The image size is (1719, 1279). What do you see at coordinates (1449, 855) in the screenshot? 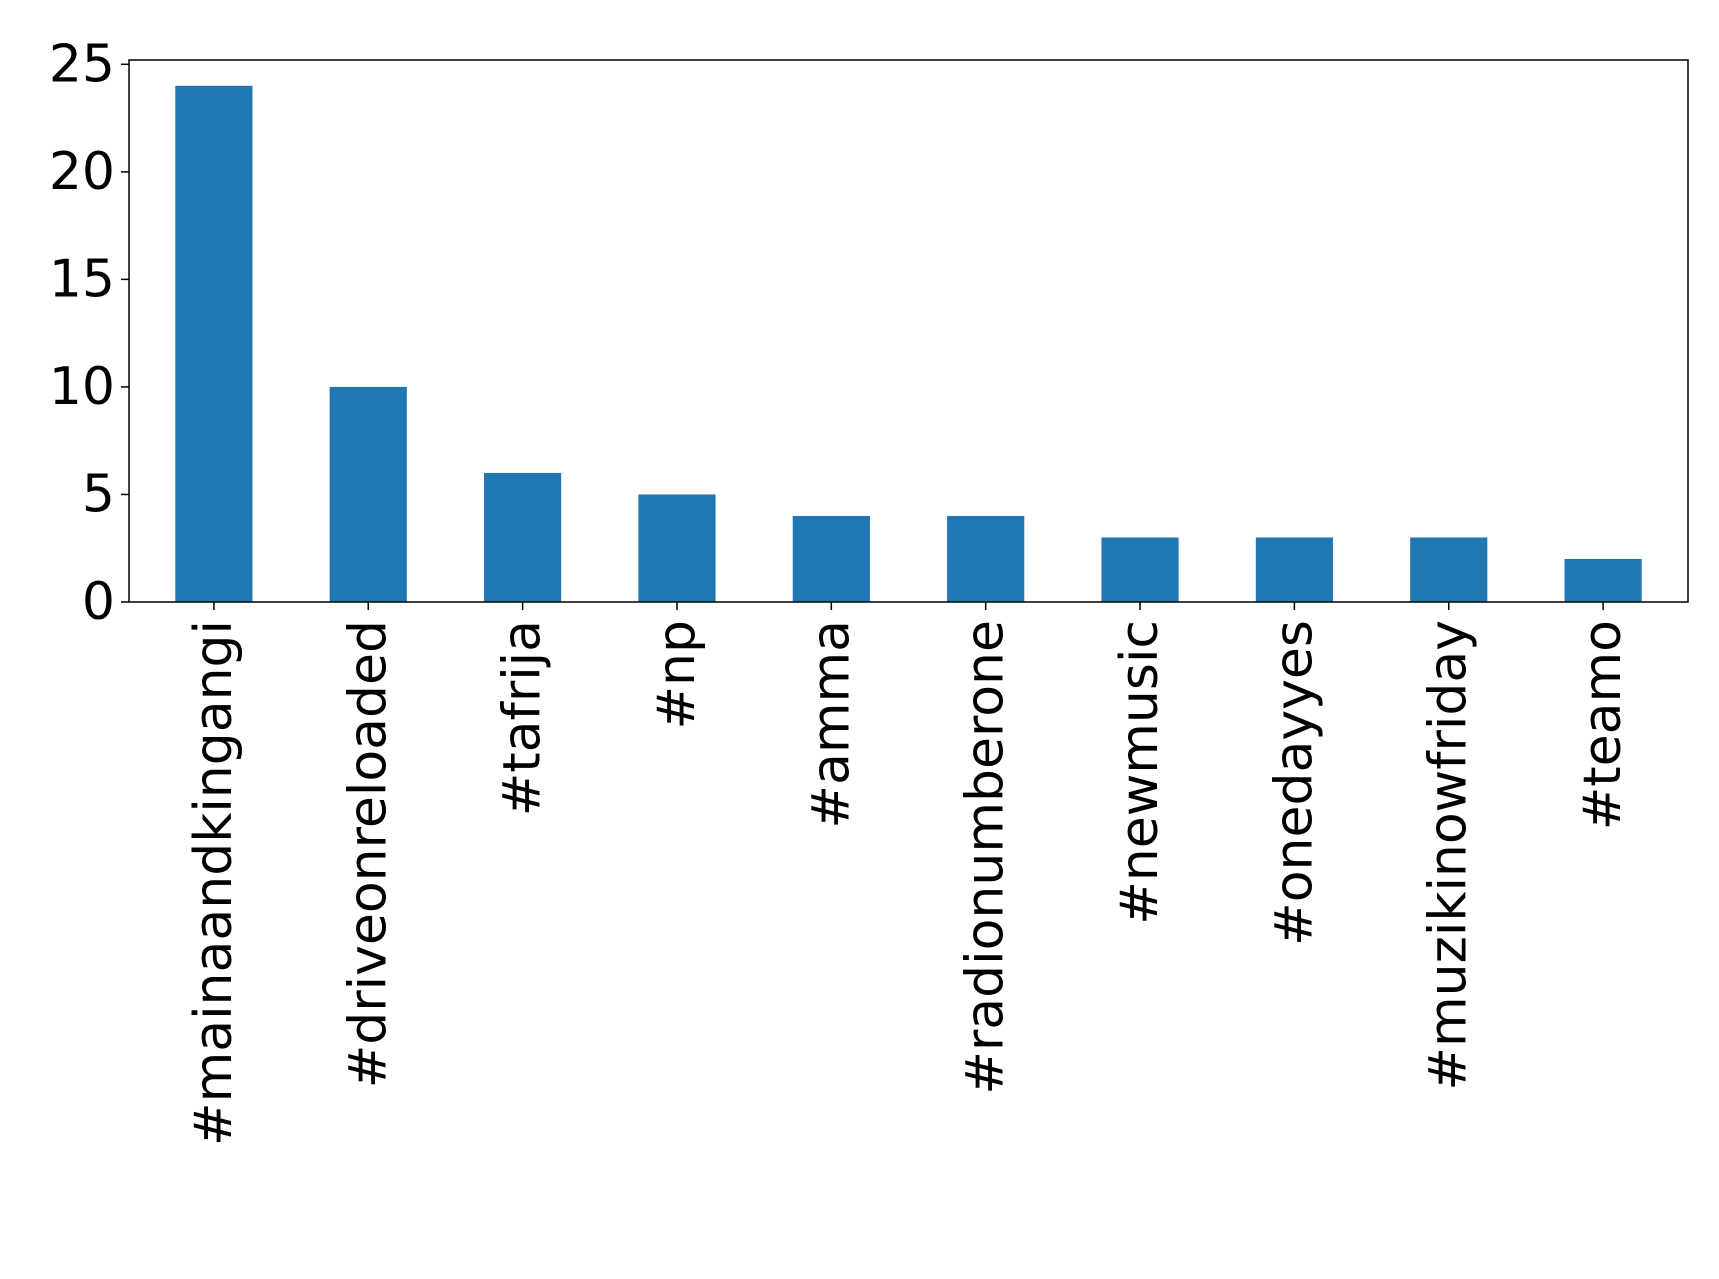
I see `x-tick-label: #muzikinowfriday` at bounding box center [1449, 855].